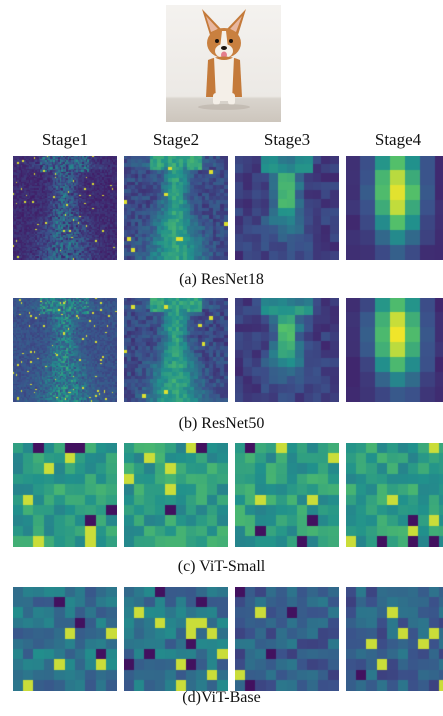 The image size is (443, 716). I want to click on heatmap-vit-base-stage4, so click(394, 639).